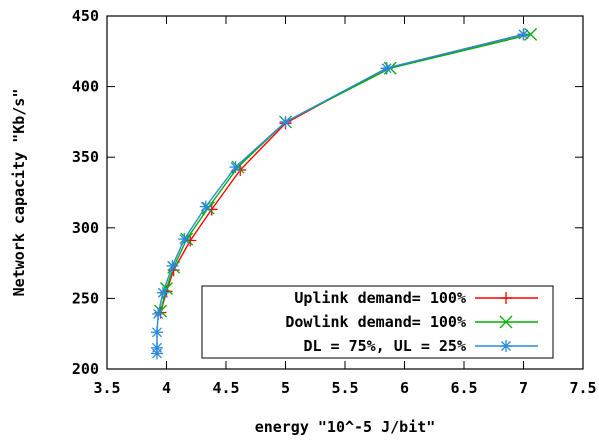 The image size is (599, 440). What do you see at coordinates (225, 388) in the screenshot?
I see `x-tick-label: 4.5` at bounding box center [225, 388].